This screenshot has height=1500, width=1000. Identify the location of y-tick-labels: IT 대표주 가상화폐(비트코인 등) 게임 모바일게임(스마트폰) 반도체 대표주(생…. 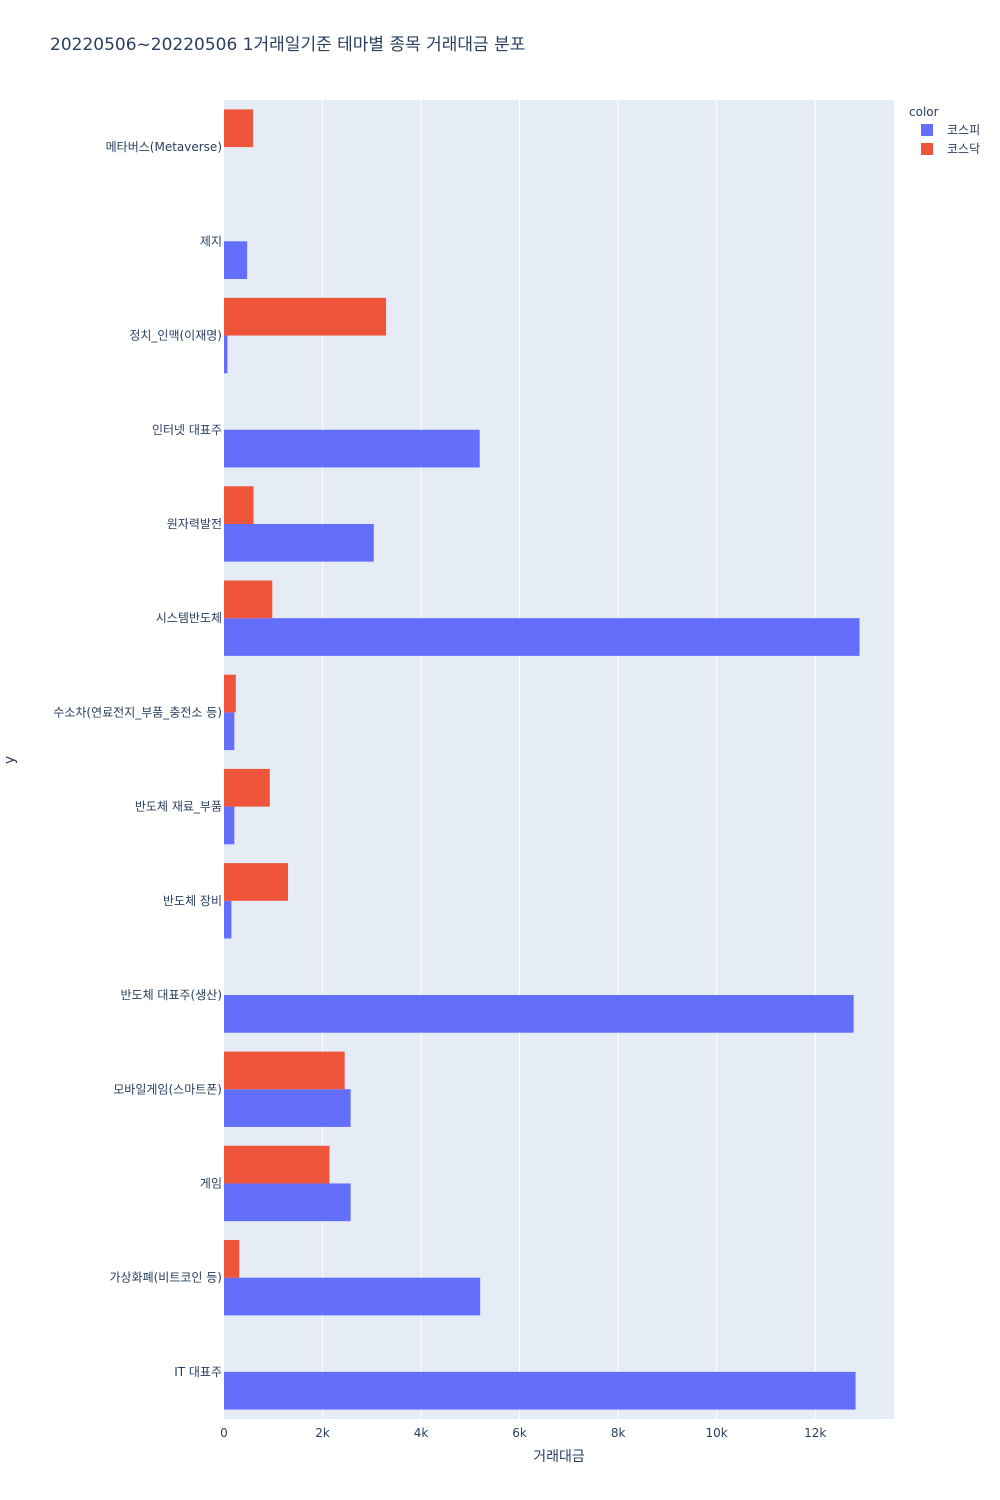
(137, 759).